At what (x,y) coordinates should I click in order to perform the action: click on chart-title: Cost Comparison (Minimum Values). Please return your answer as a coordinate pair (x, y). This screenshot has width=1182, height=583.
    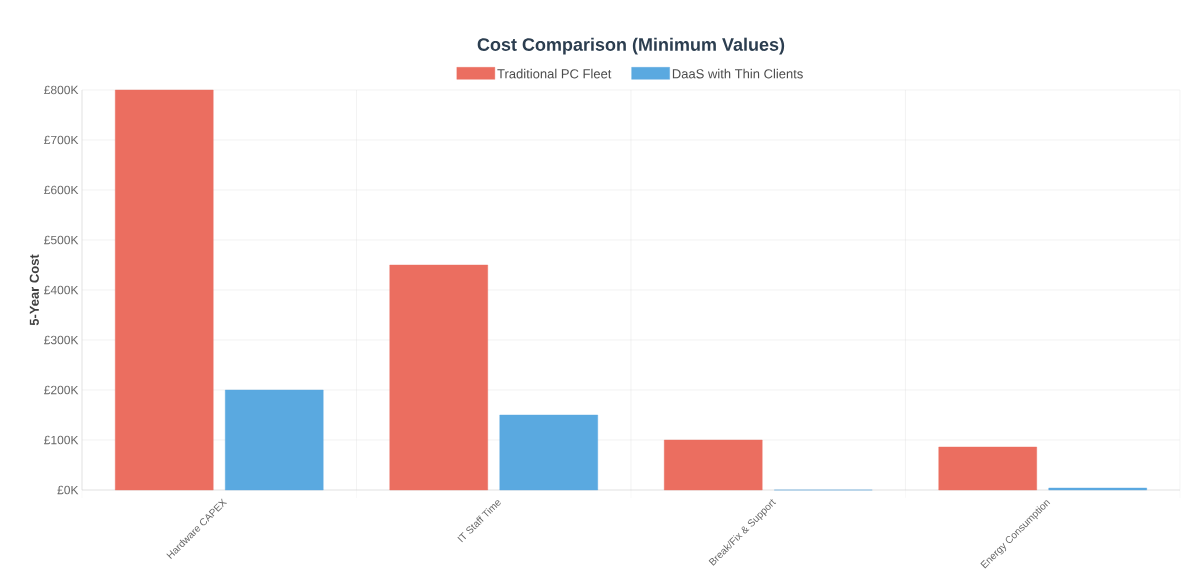
    Looking at the image, I should click on (631, 46).